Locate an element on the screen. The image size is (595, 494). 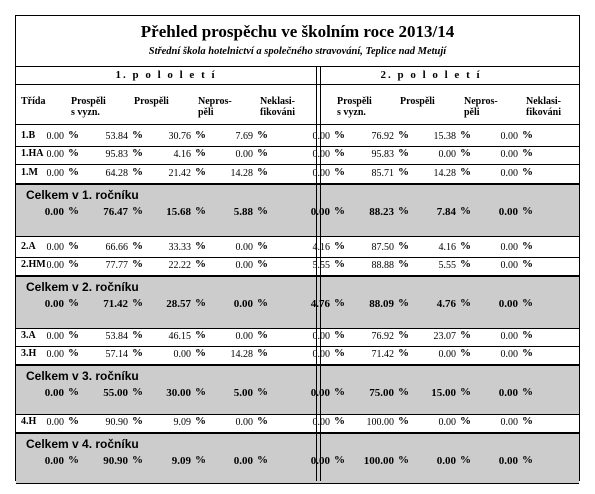
column-header-trida: Třída is located at coordinates (33, 101).